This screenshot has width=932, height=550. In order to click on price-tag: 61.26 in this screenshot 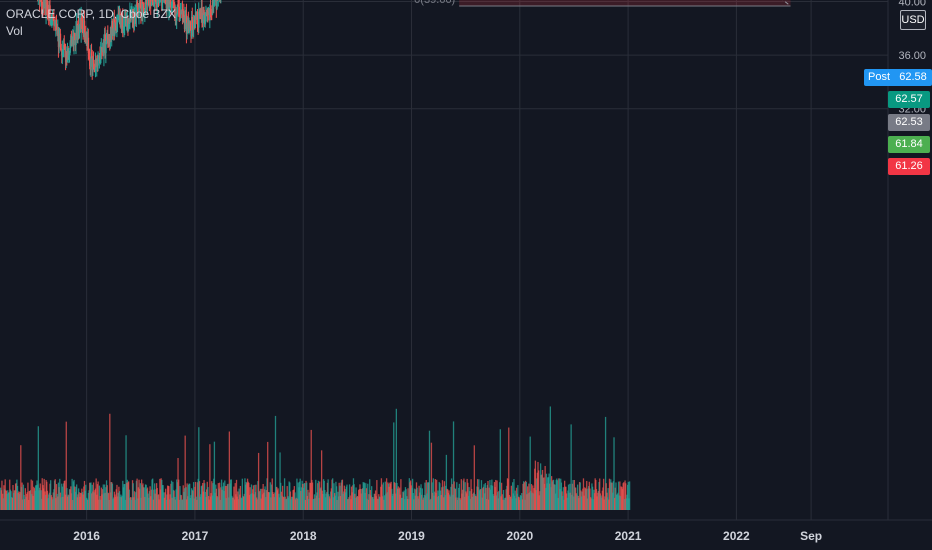, I will do `click(909, 166)`.